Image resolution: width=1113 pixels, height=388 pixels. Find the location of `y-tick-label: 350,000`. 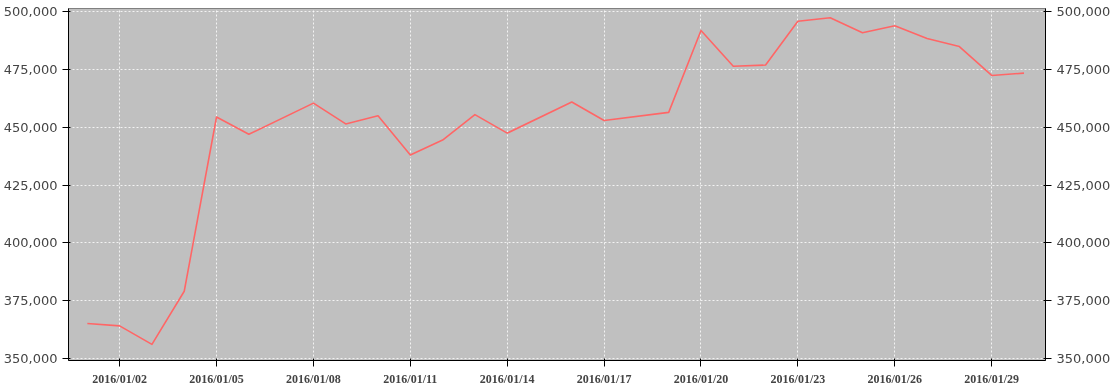

y-tick-label: 350,000 is located at coordinates (30, 358).